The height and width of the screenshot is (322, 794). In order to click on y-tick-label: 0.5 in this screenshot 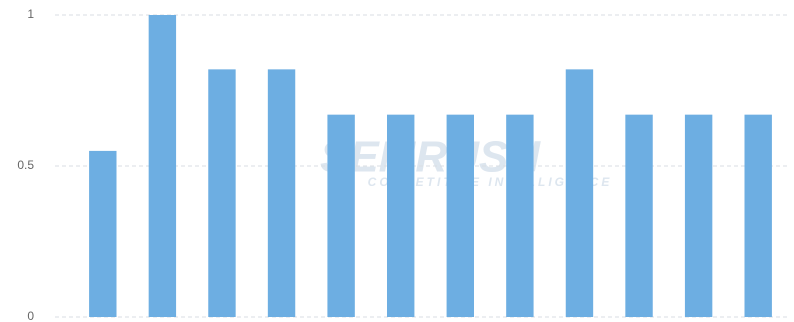, I will do `click(25, 165)`.